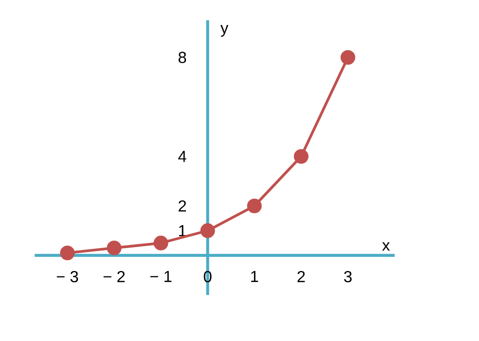 Image resolution: width=479 pixels, height=341 pixels. I want to click on x-tick-label: − 3, so click(67, 276).